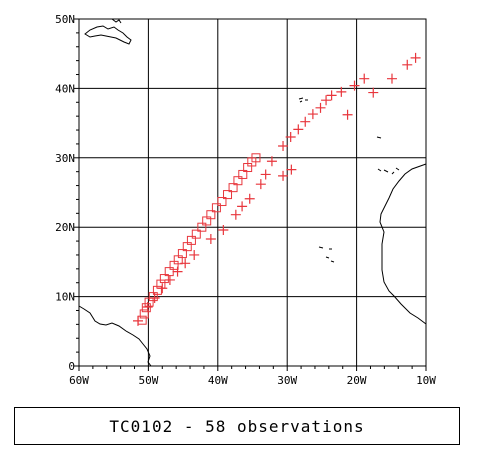  Describe the element at coordinates (116, 21) in the screenshot. I see `coastline-island-top` at that location.